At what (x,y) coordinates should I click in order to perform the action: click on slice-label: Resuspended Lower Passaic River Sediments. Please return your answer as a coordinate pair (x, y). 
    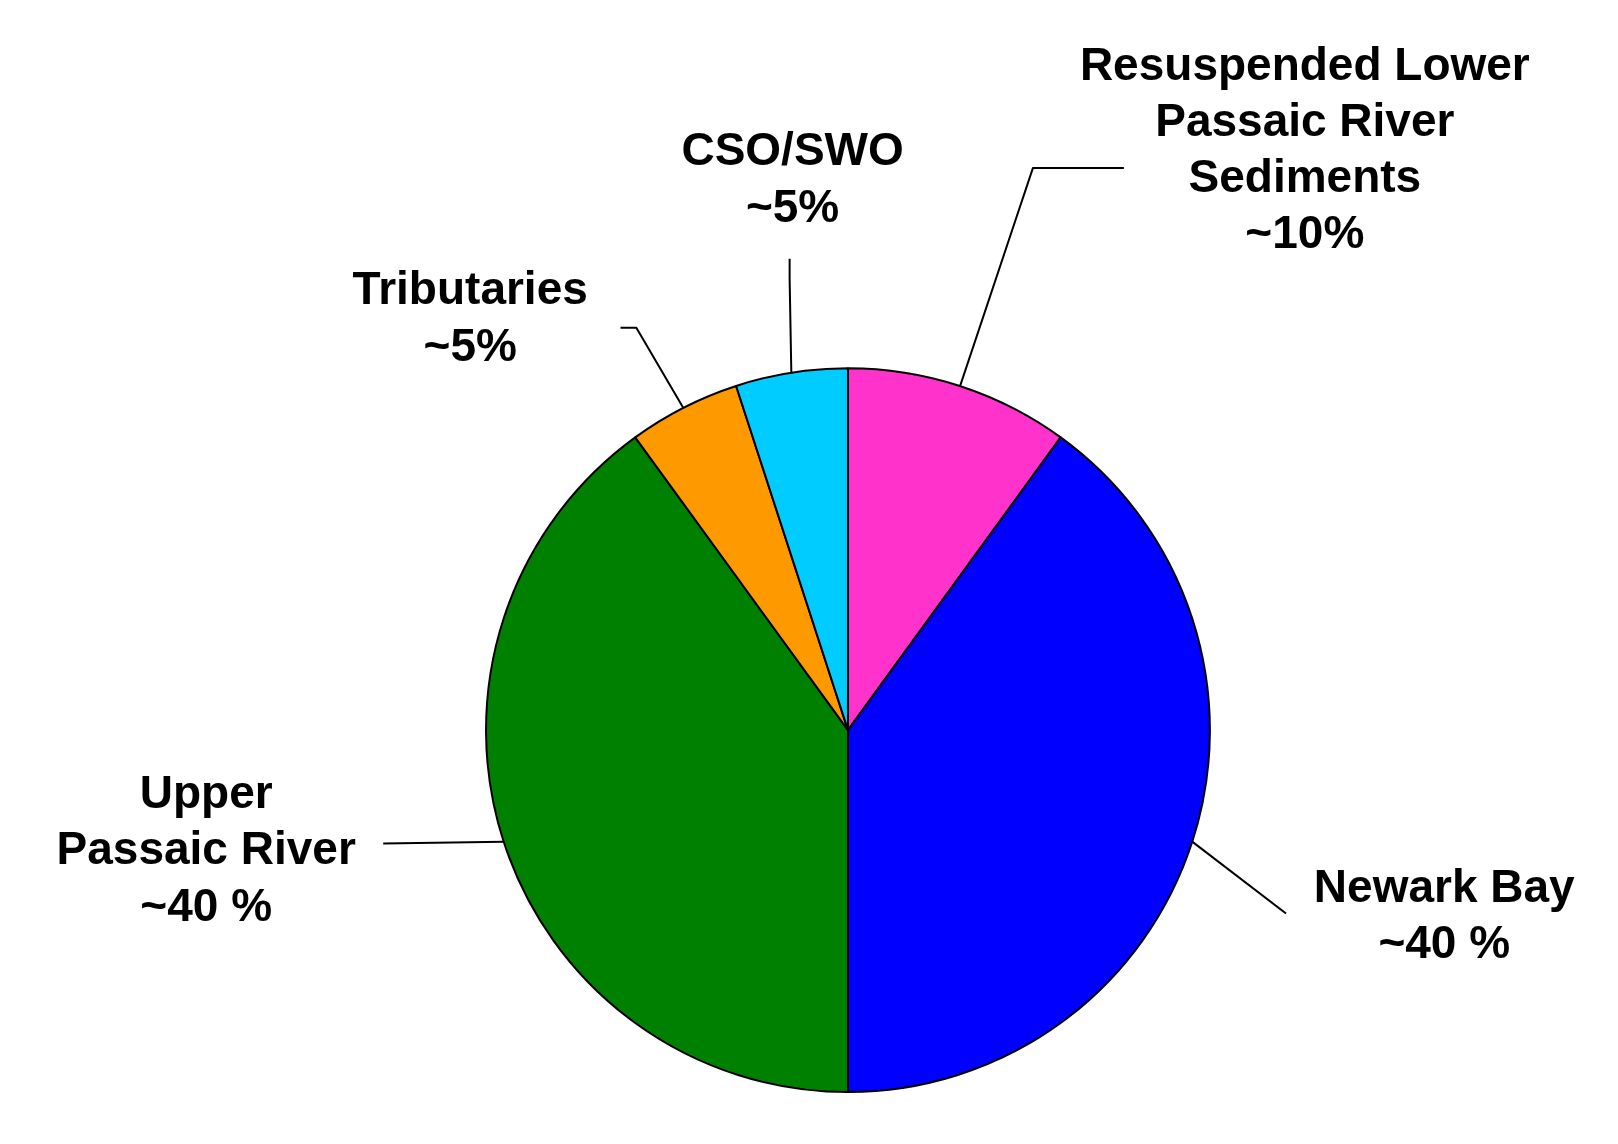
    Looking at the image, I should click on (1304, 120).